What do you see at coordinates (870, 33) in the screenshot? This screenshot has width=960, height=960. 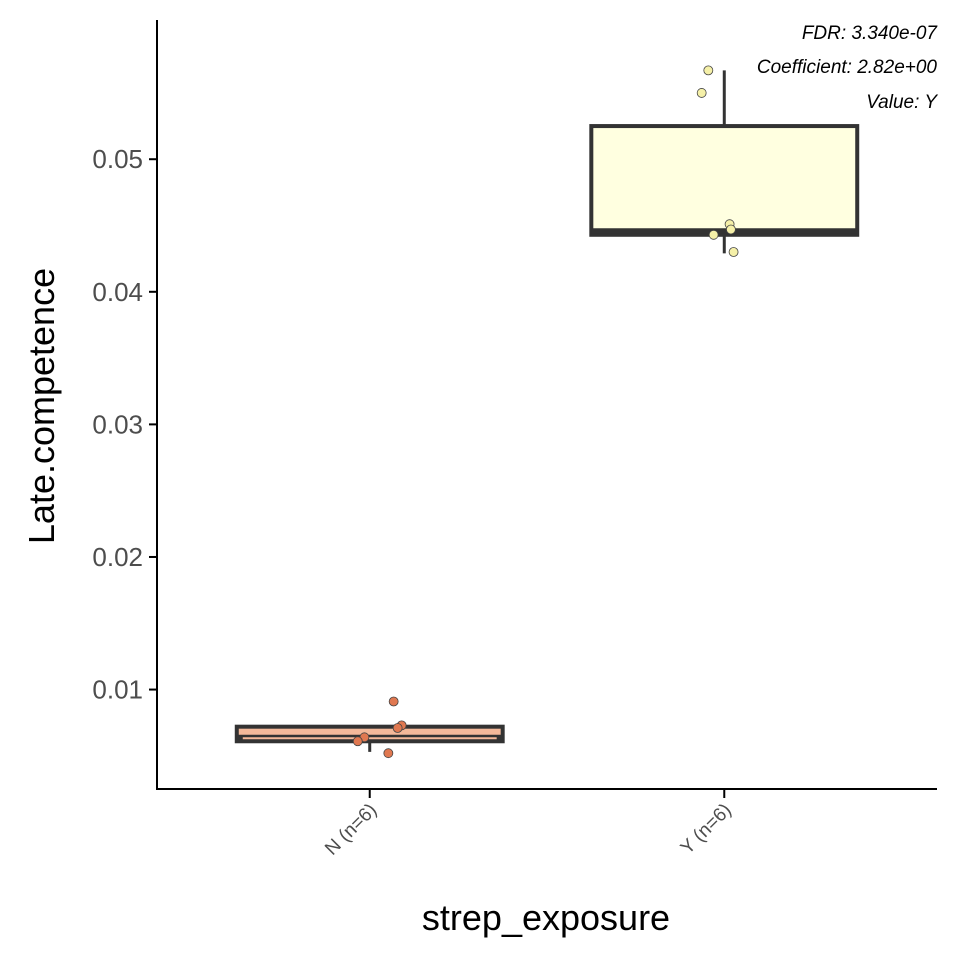 I see `annotation-fdr: FDR: 3.340e-07` at bounding box center [870, 33].